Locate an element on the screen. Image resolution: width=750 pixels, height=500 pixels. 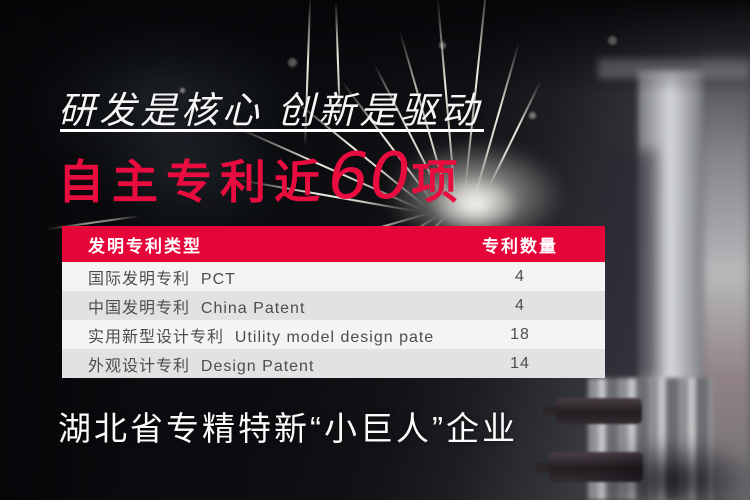
bokeh-dots is located at coordinates (182, 90).